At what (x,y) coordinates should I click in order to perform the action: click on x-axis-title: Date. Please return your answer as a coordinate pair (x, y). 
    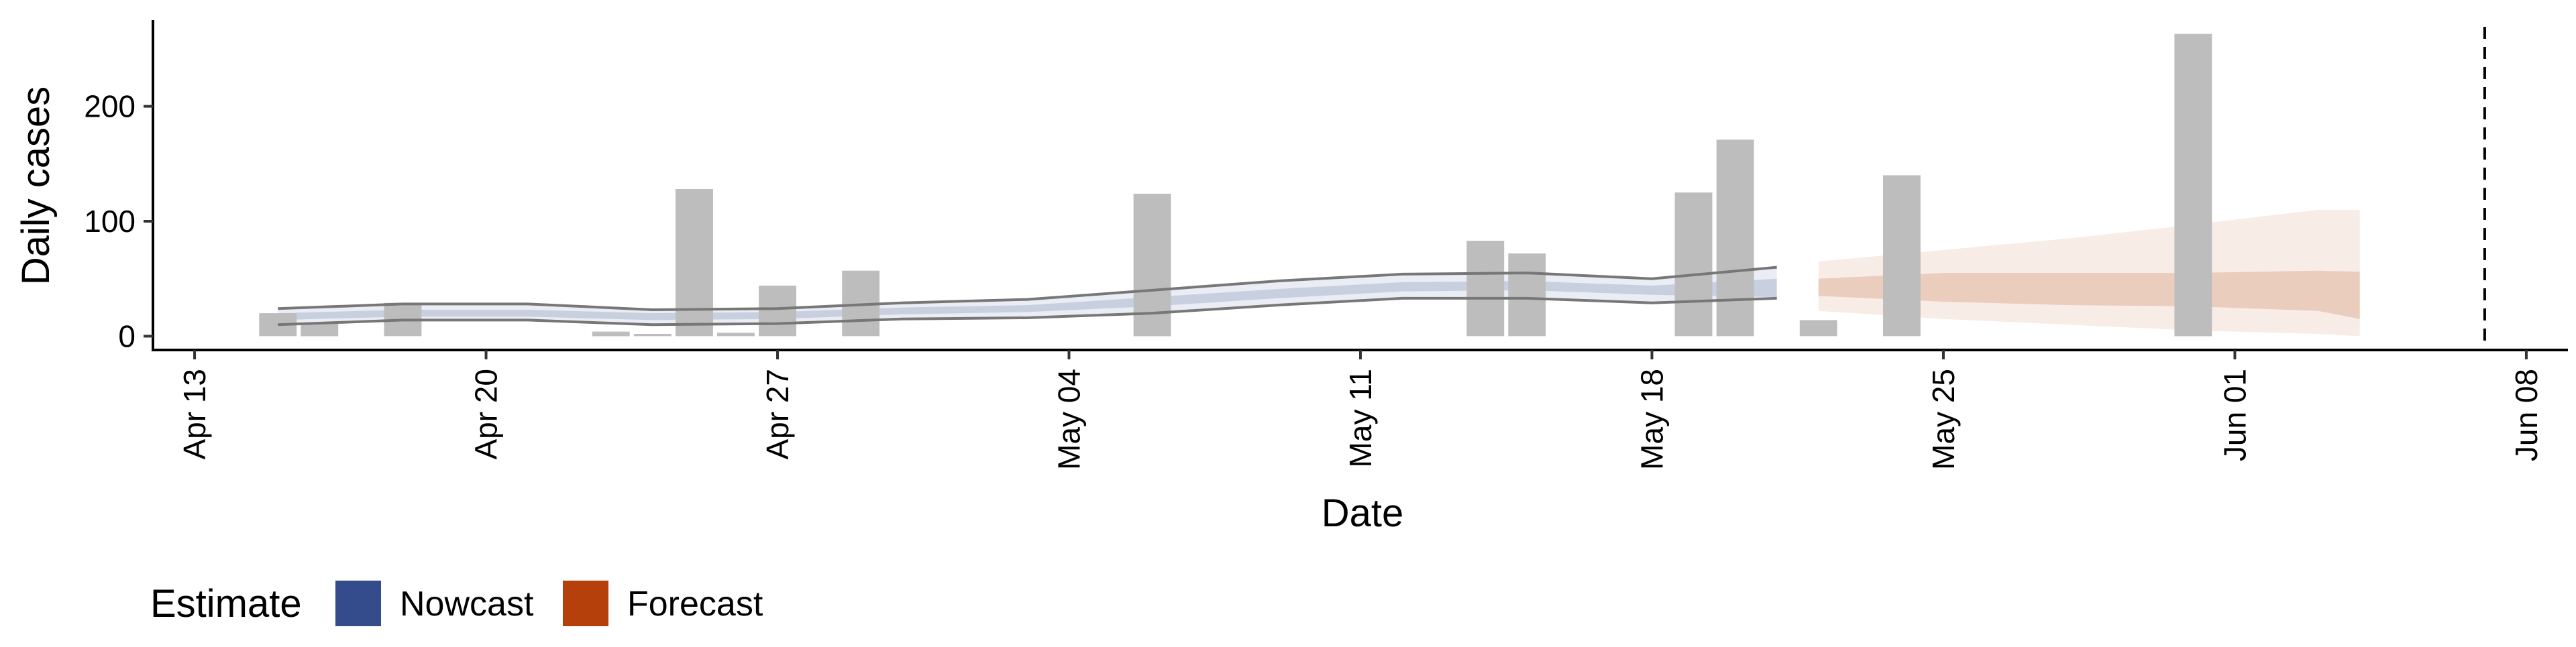
    Looking at the image, I should click on (1363, 513).